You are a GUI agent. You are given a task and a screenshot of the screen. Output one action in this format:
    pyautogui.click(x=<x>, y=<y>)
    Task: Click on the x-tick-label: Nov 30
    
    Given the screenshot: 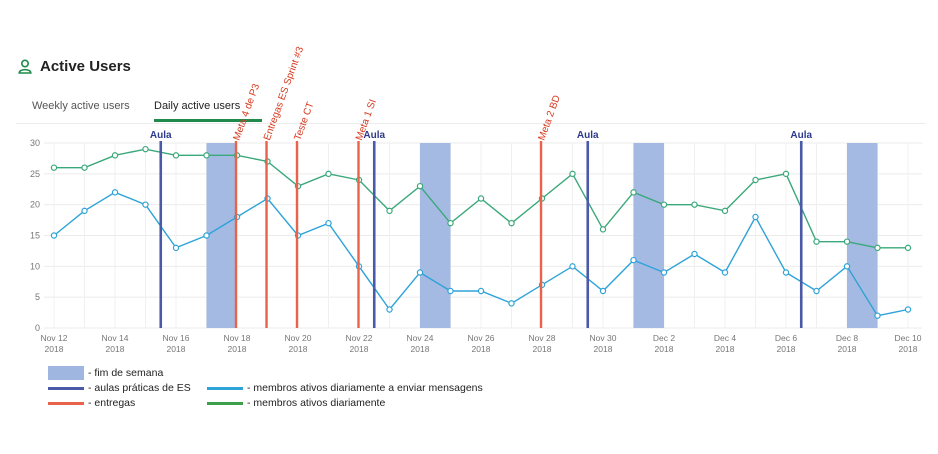 What is the action you would take?
    pyautogui.click(x=603, y=338)
    